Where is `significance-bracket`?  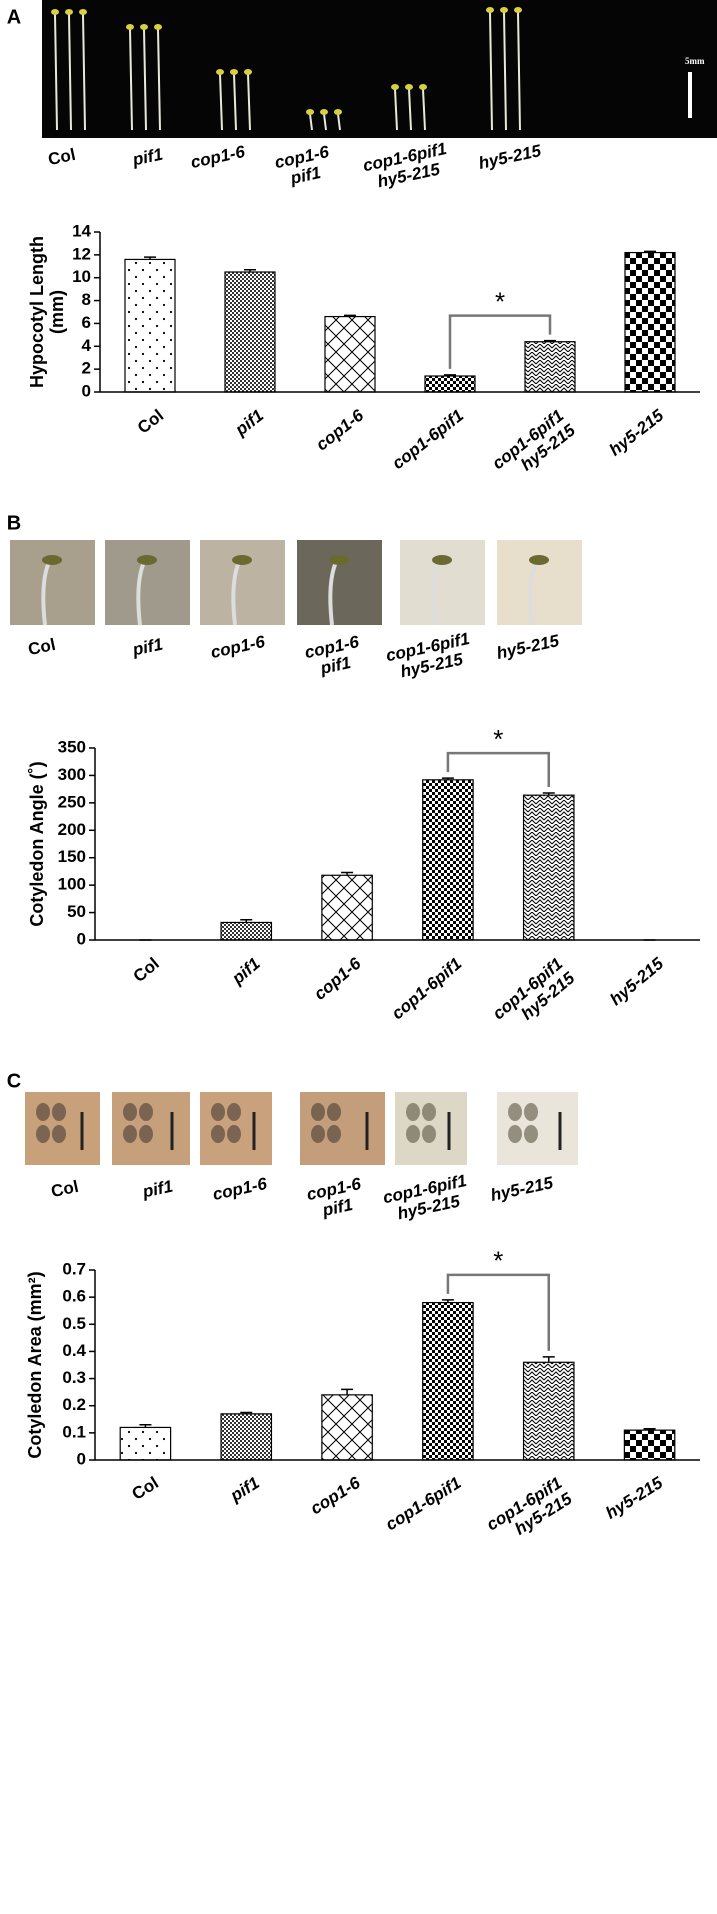 significance-bracket is located at coordinates (498, 1312).